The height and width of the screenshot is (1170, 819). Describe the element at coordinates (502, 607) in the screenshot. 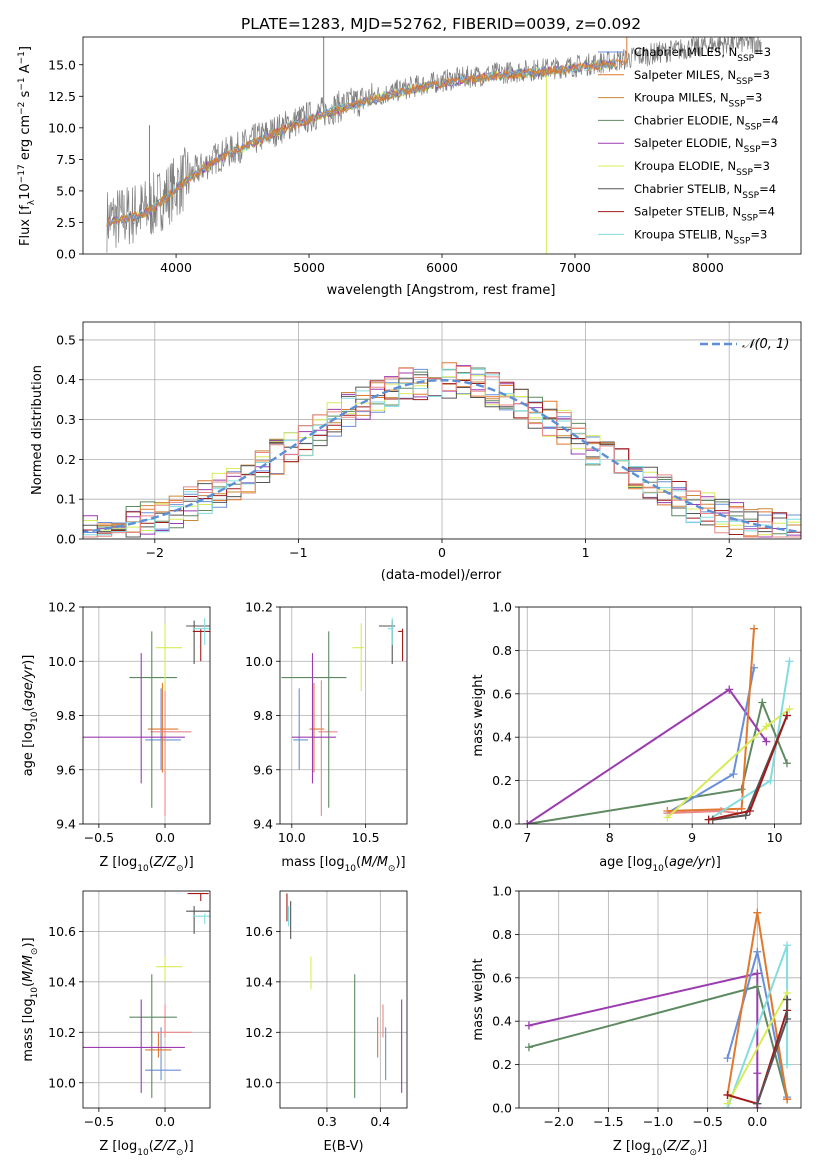

I see `y-tick-label: 1.0` at that location.